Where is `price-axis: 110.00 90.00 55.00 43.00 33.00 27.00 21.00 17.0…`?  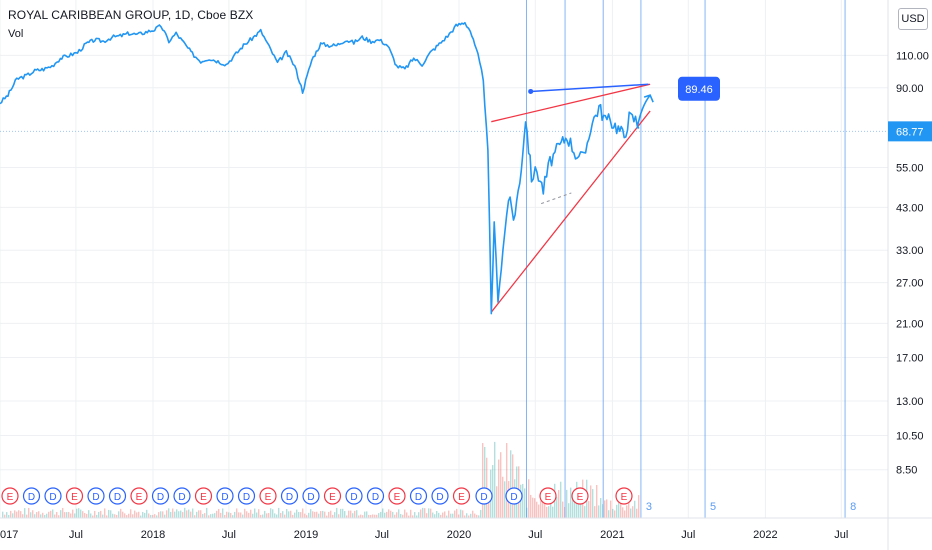 price-axis: 110.00 90.00 55.00 43.00 33.00 27.00 21.00 17.0… is located at coordinates (909, 275).